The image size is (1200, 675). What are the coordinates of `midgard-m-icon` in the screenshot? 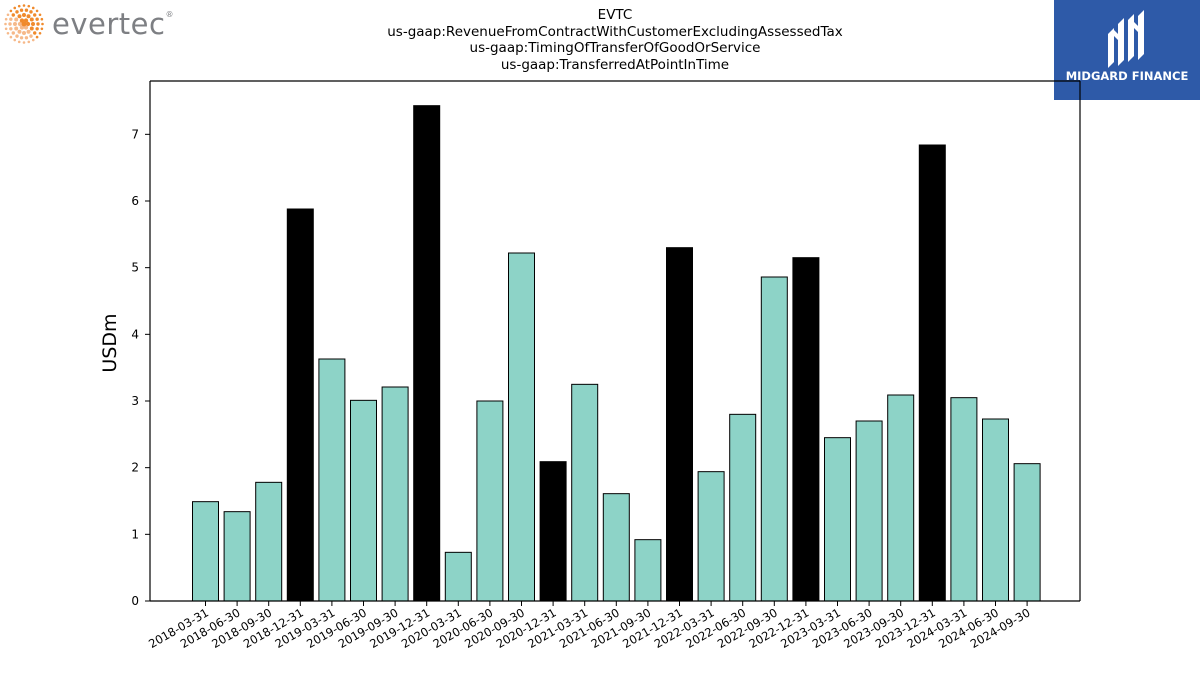 It's located at (1126, 39).